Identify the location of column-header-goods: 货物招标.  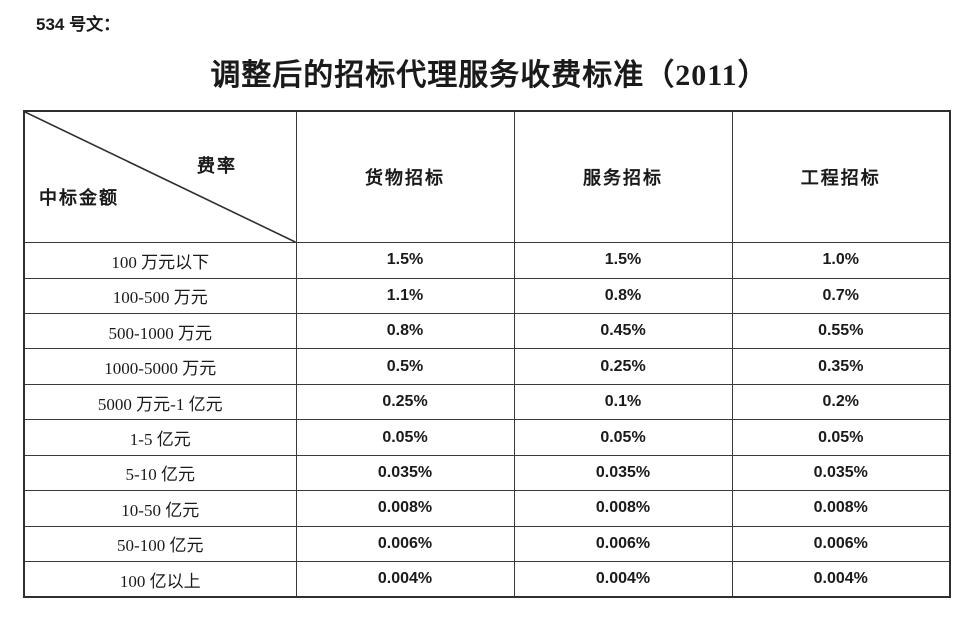
(405, 177).